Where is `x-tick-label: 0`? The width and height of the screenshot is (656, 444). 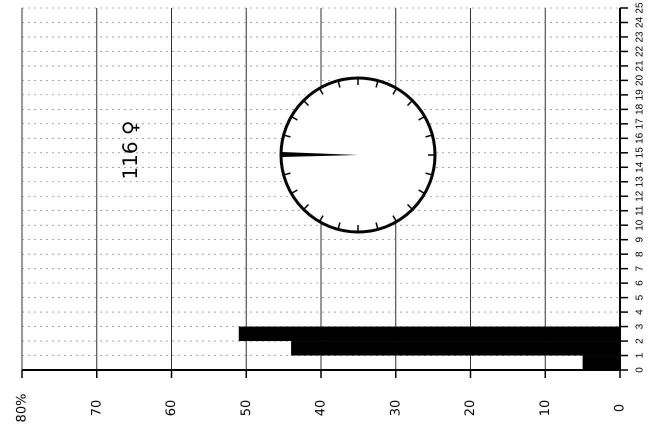 x-tick-label: 0 is located at coordinates (620, 408).